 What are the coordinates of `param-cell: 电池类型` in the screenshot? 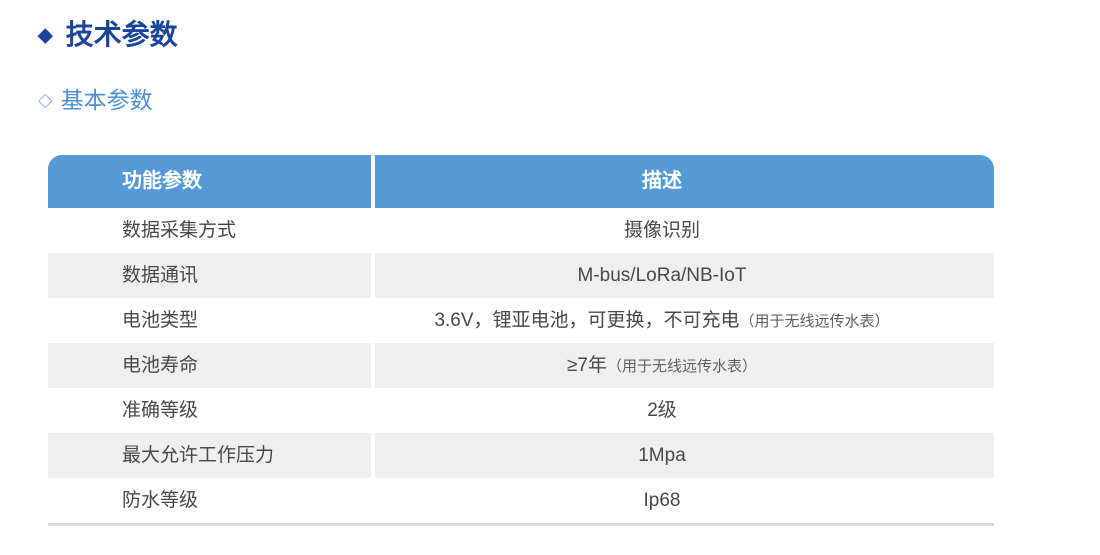 It's located at (160, 320).